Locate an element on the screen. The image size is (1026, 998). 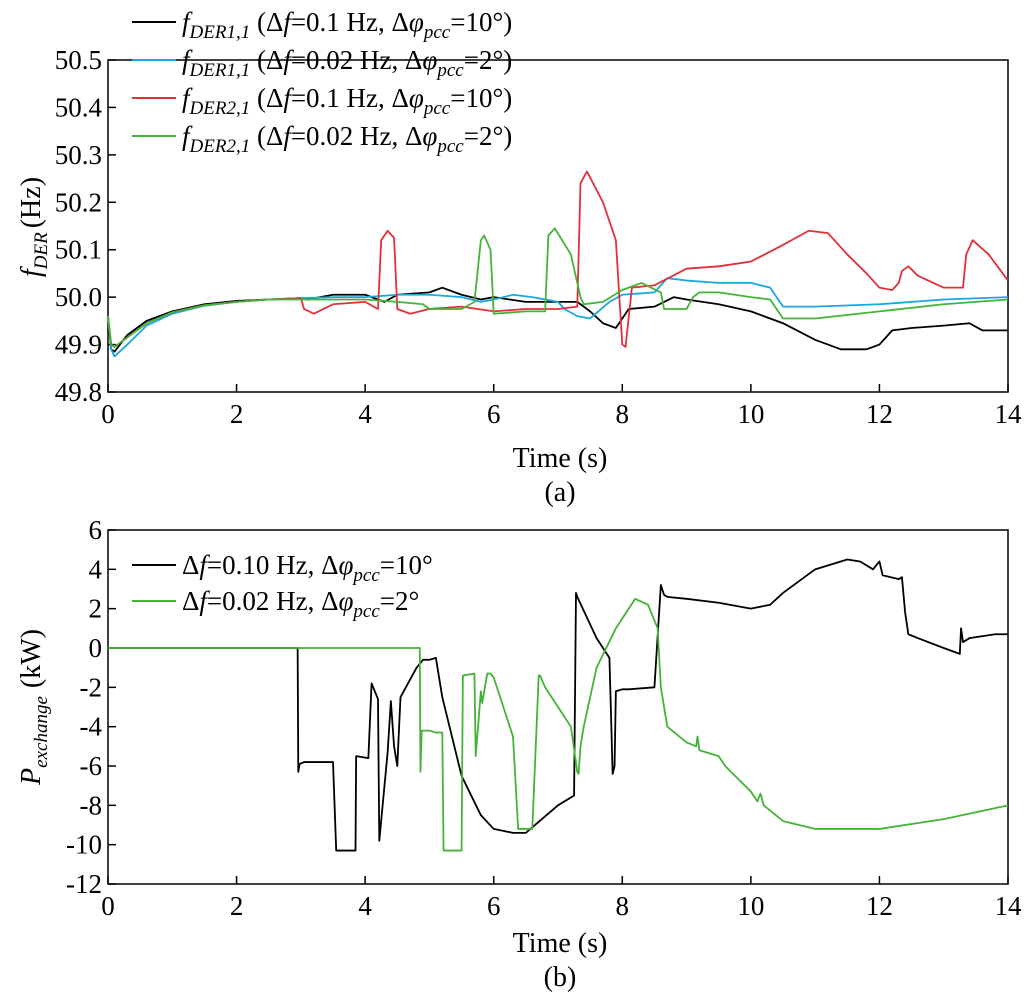
y-label-sub-a: DER is located at coordinates (41, 251).